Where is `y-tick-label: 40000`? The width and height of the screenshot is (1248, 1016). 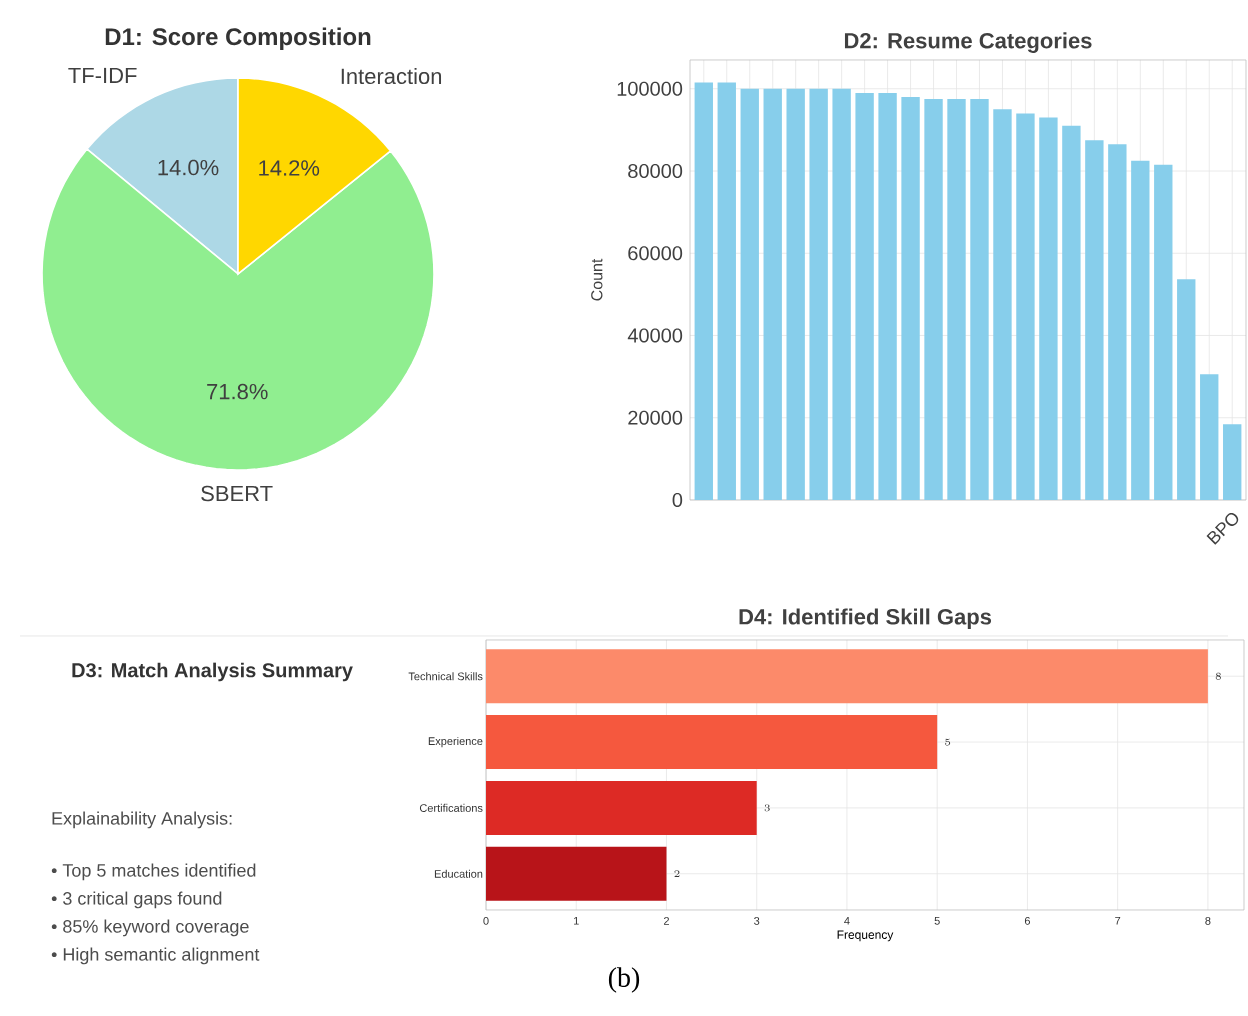 y-tick-label: 40000 is located at coordinates (655, 335).